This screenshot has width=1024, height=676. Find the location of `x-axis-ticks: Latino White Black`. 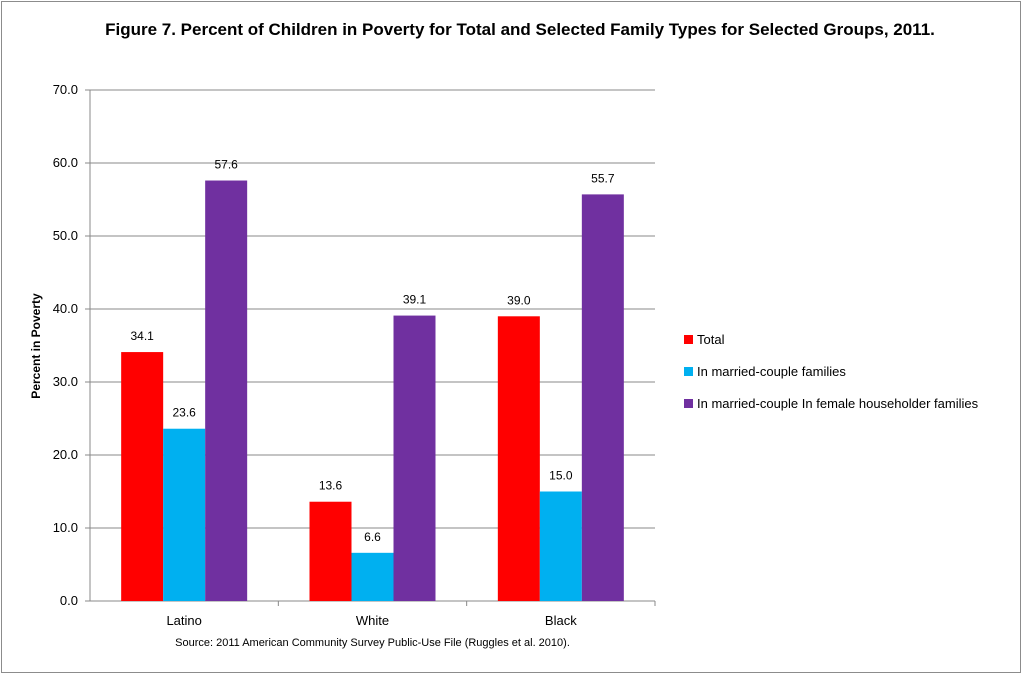

x-axis-ticks: Latino White Black is located at coordinates (371, 620).